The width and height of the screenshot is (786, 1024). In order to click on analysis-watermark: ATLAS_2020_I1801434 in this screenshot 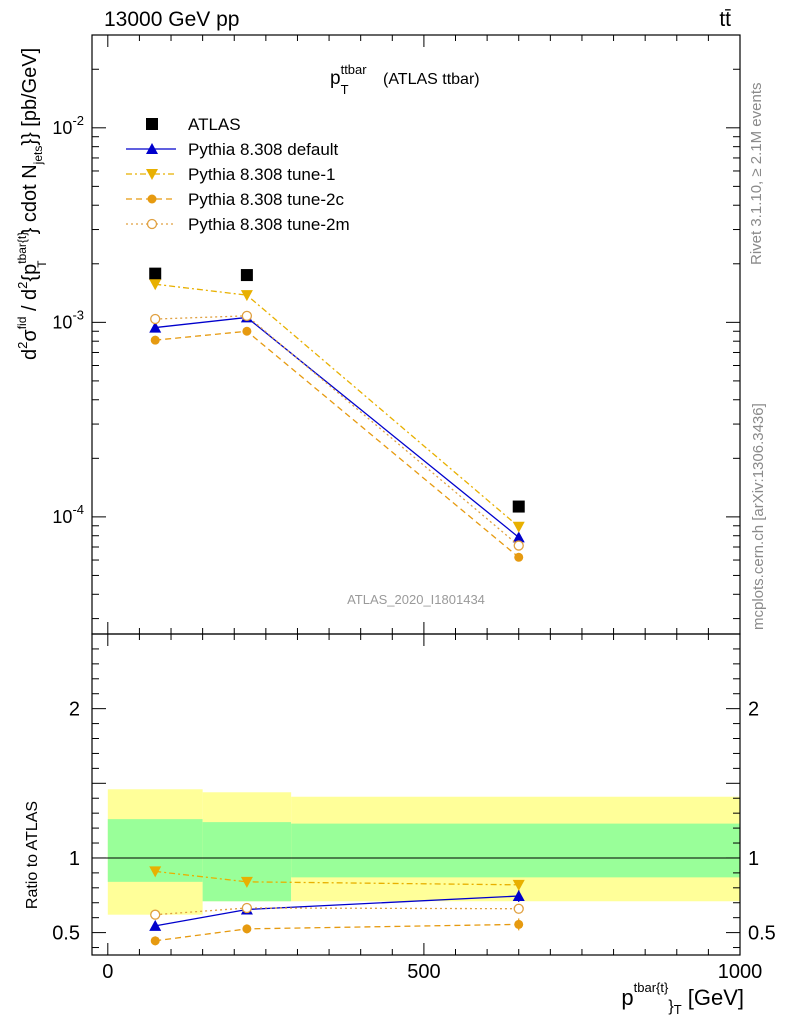, I will do `click(416, 599)`.